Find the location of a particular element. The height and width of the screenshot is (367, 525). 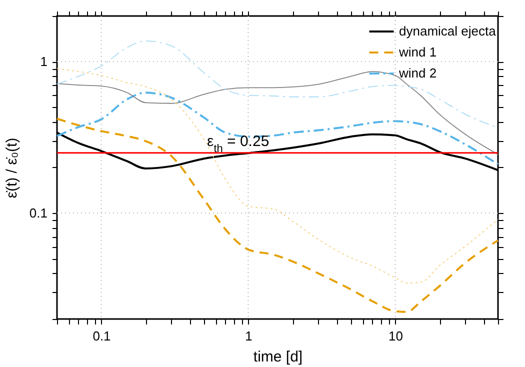

x-tick-label: 0.1 is located at coordinates (101, 336).